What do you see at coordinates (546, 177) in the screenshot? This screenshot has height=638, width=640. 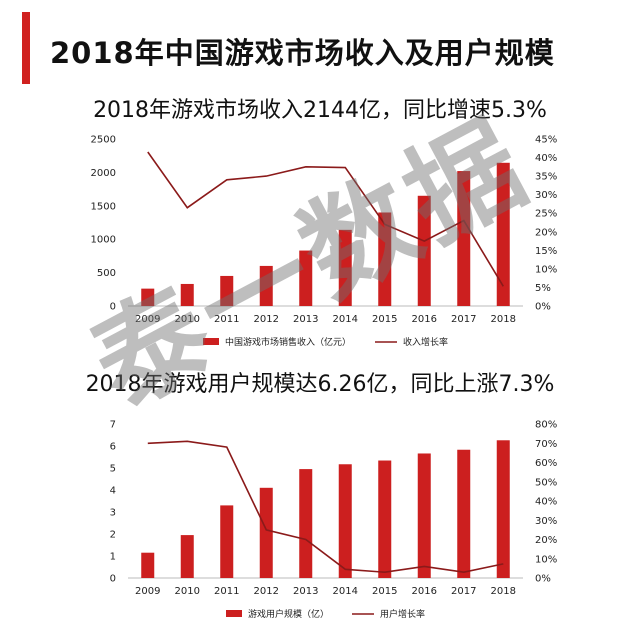 I see `y-right-tick-label: 35%` at bounding box center [546, 177].